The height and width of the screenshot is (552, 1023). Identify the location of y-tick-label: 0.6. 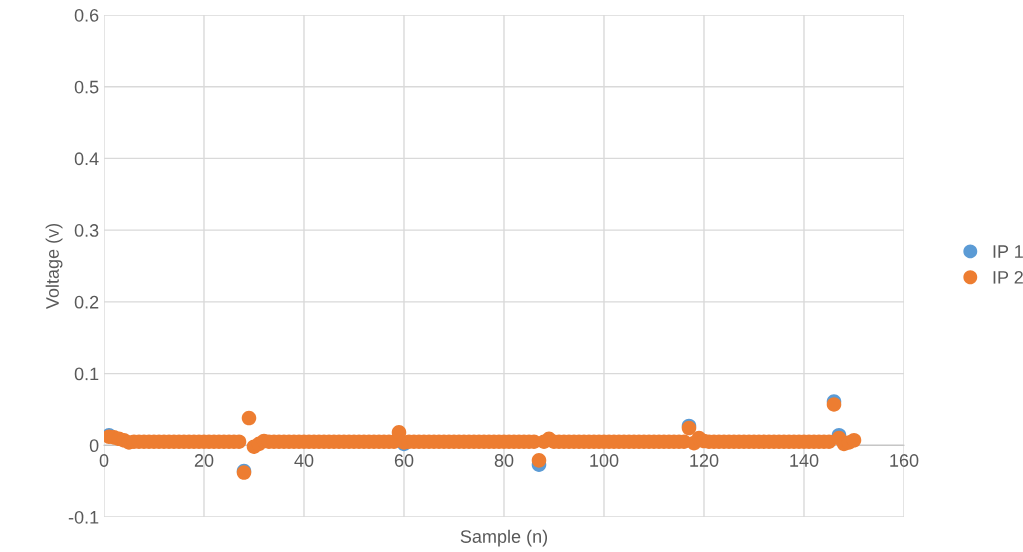
(86, 15).